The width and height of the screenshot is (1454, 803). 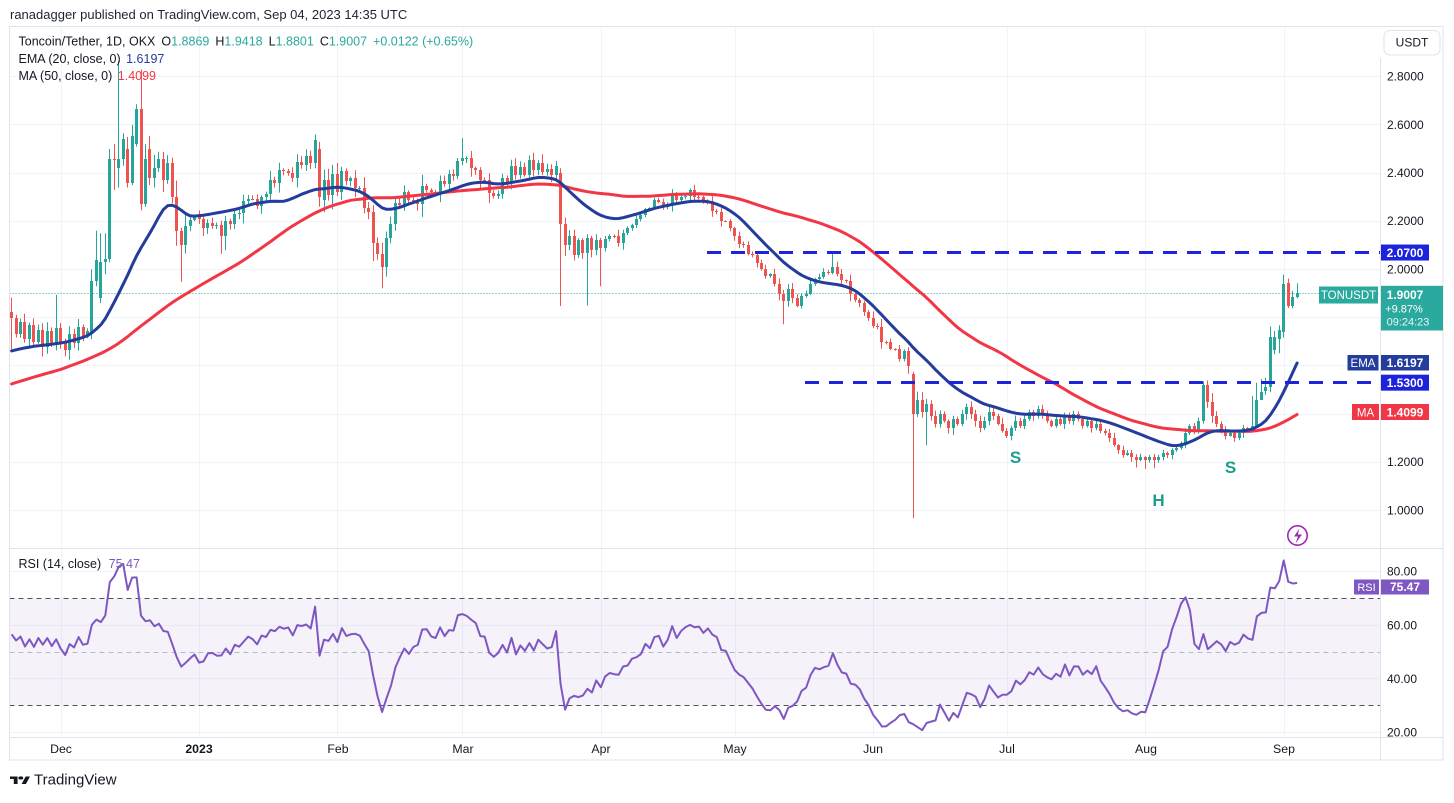 I want to click on svg-text: 40.00, so click(x=1402, y=679).